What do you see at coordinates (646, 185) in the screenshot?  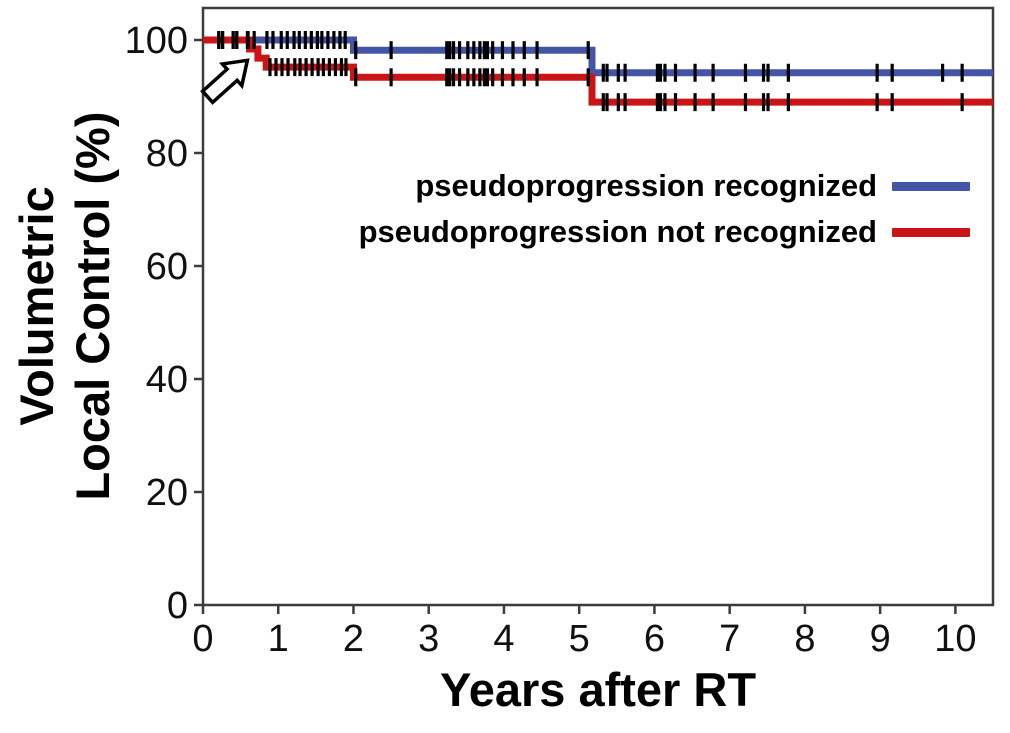 I see `legend-label-recognized: pseudoprogression recognized` at bounding box center [646, 185].